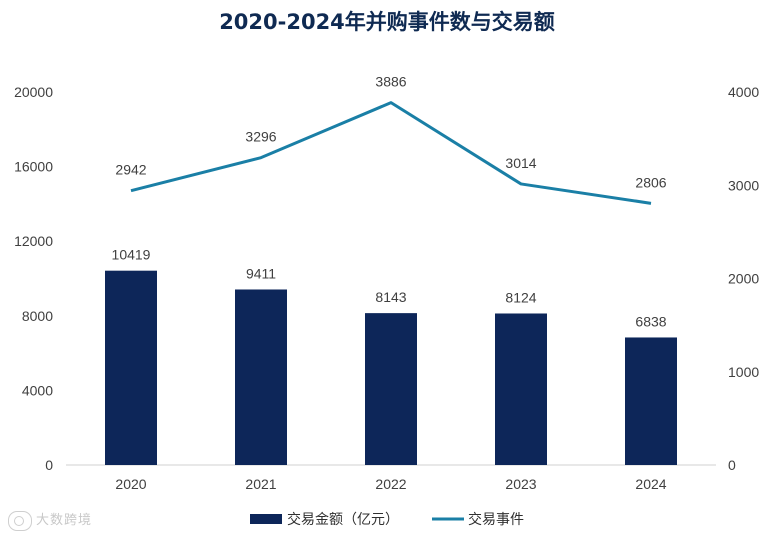  Describe the element at coordinates (389, 288) in the screenshot. I see `bar-data-labels: 10419 9411 8143 8124 6838` at that location.